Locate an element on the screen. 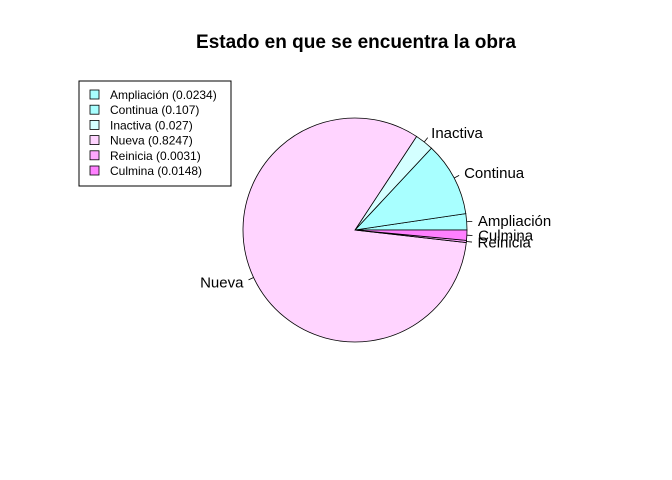 This screenshot has width=672, height=480. legend-swatch-ampliacion is located at coordinates (94, 94).